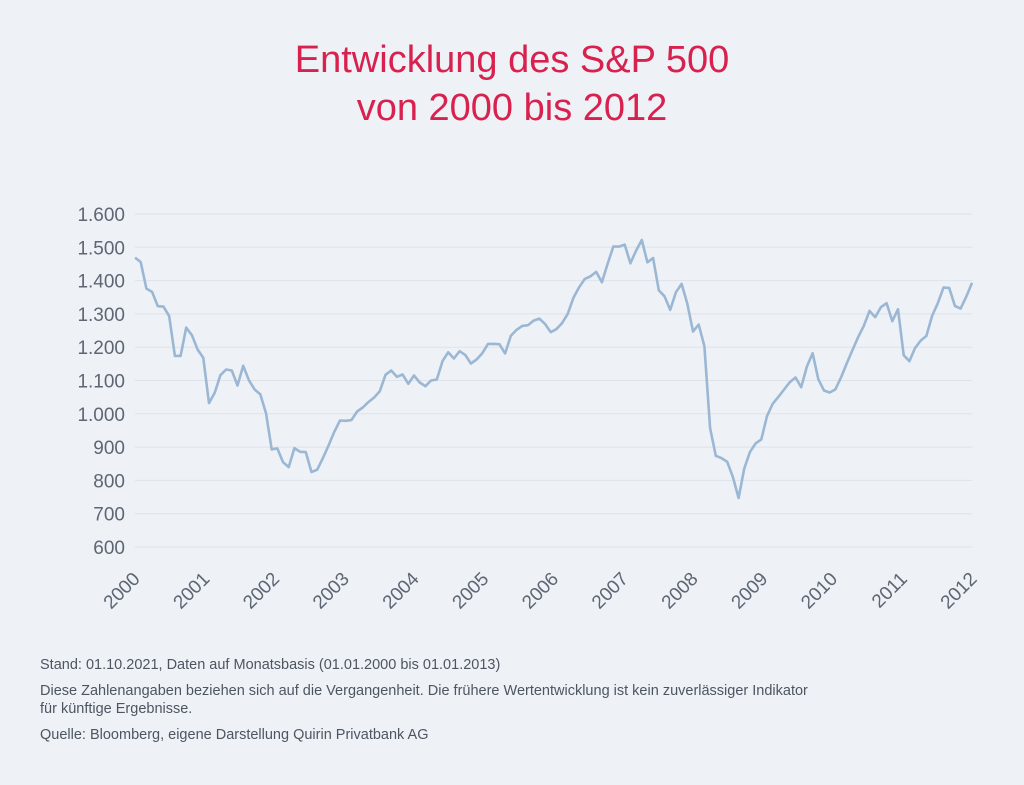 The image size is (1024, 785). I want to click on y-tick-label: 600, so click(109, 548).